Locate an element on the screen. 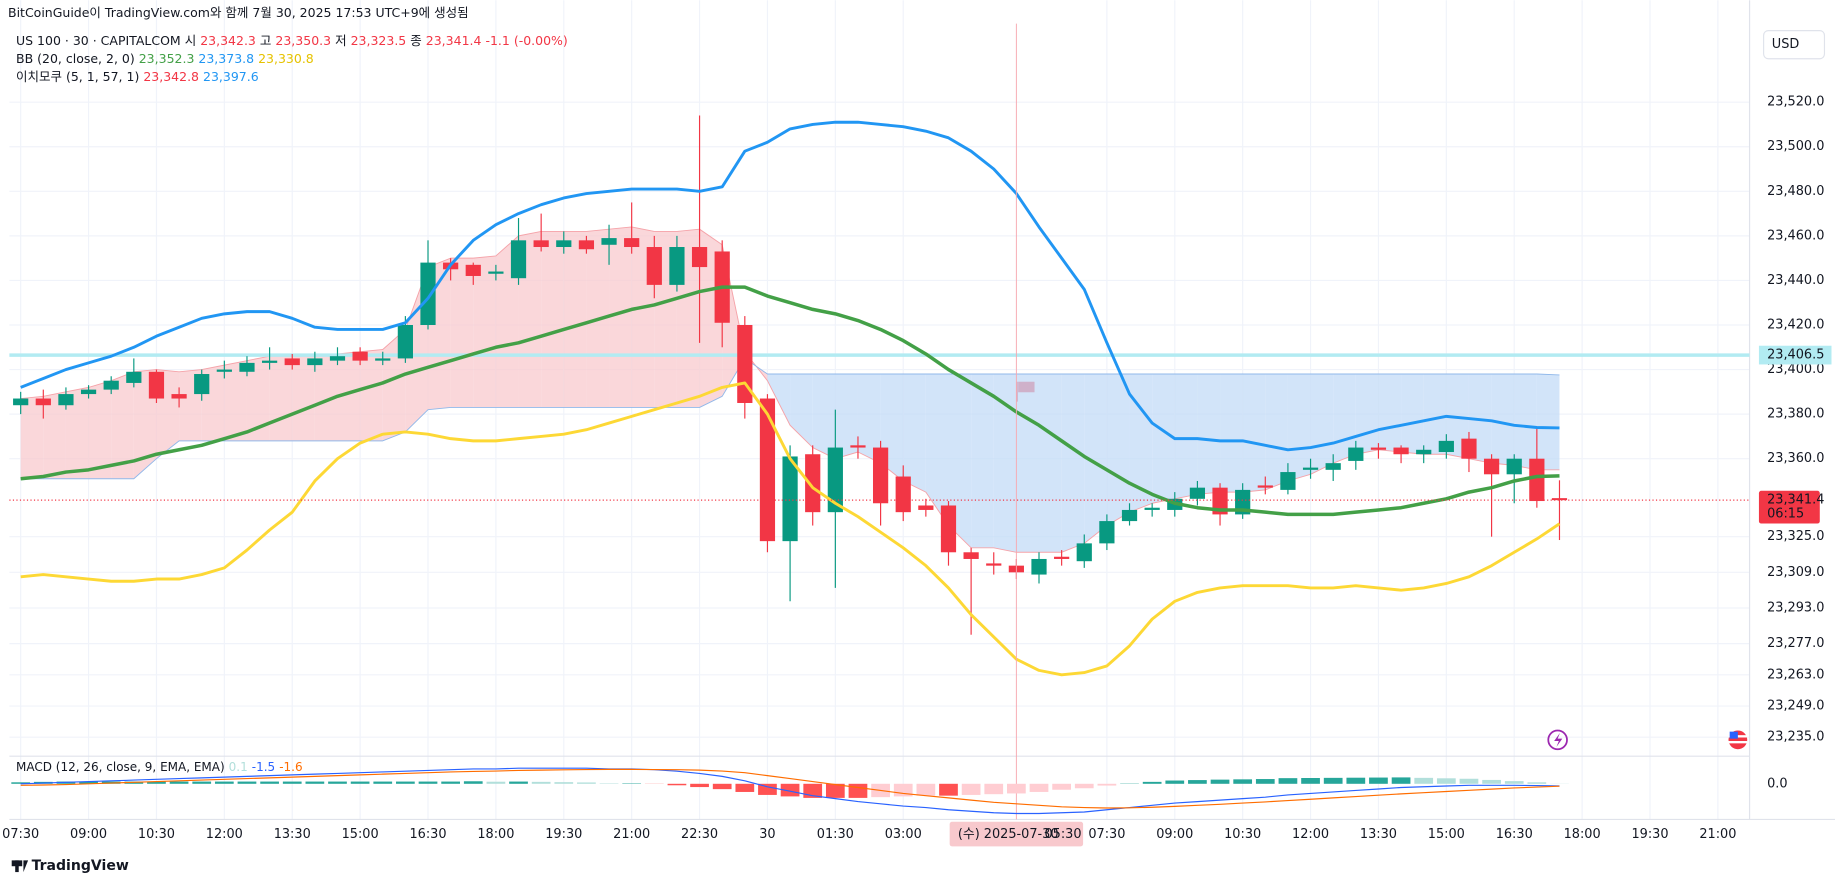  macd-line is located at coordinates (790, 791).